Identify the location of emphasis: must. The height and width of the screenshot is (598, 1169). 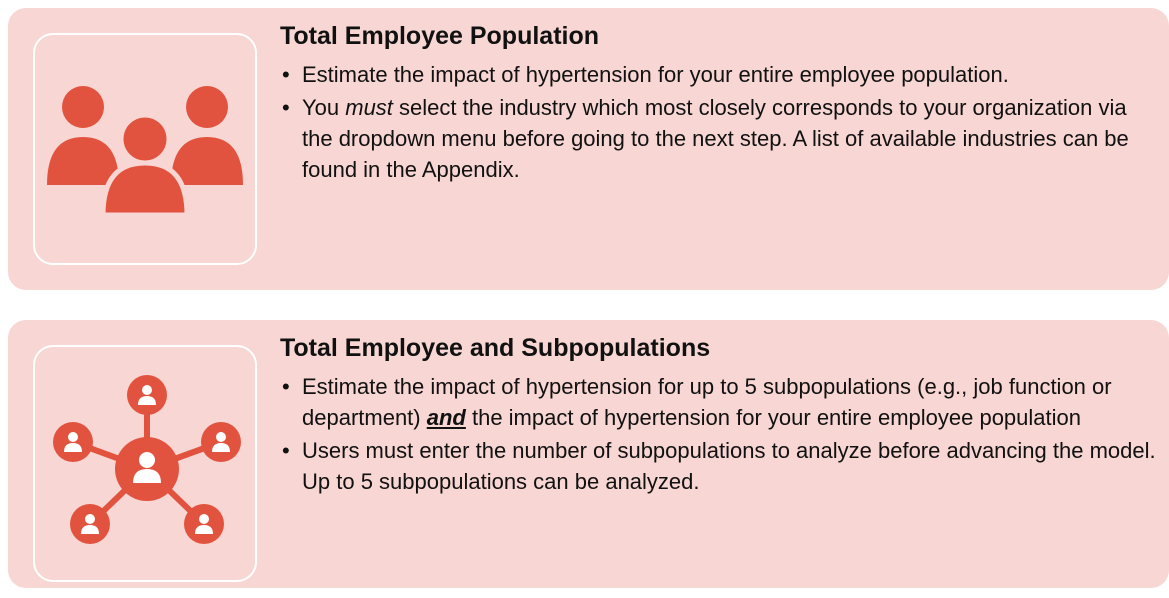
(369, 107).